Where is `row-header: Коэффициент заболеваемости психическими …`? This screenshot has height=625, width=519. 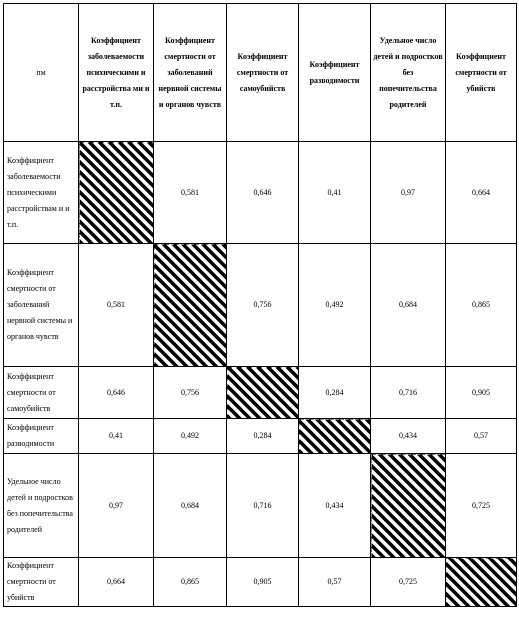
row-header: Коэффициент заболеваемости психическими … is located at coordinates (41, 192).